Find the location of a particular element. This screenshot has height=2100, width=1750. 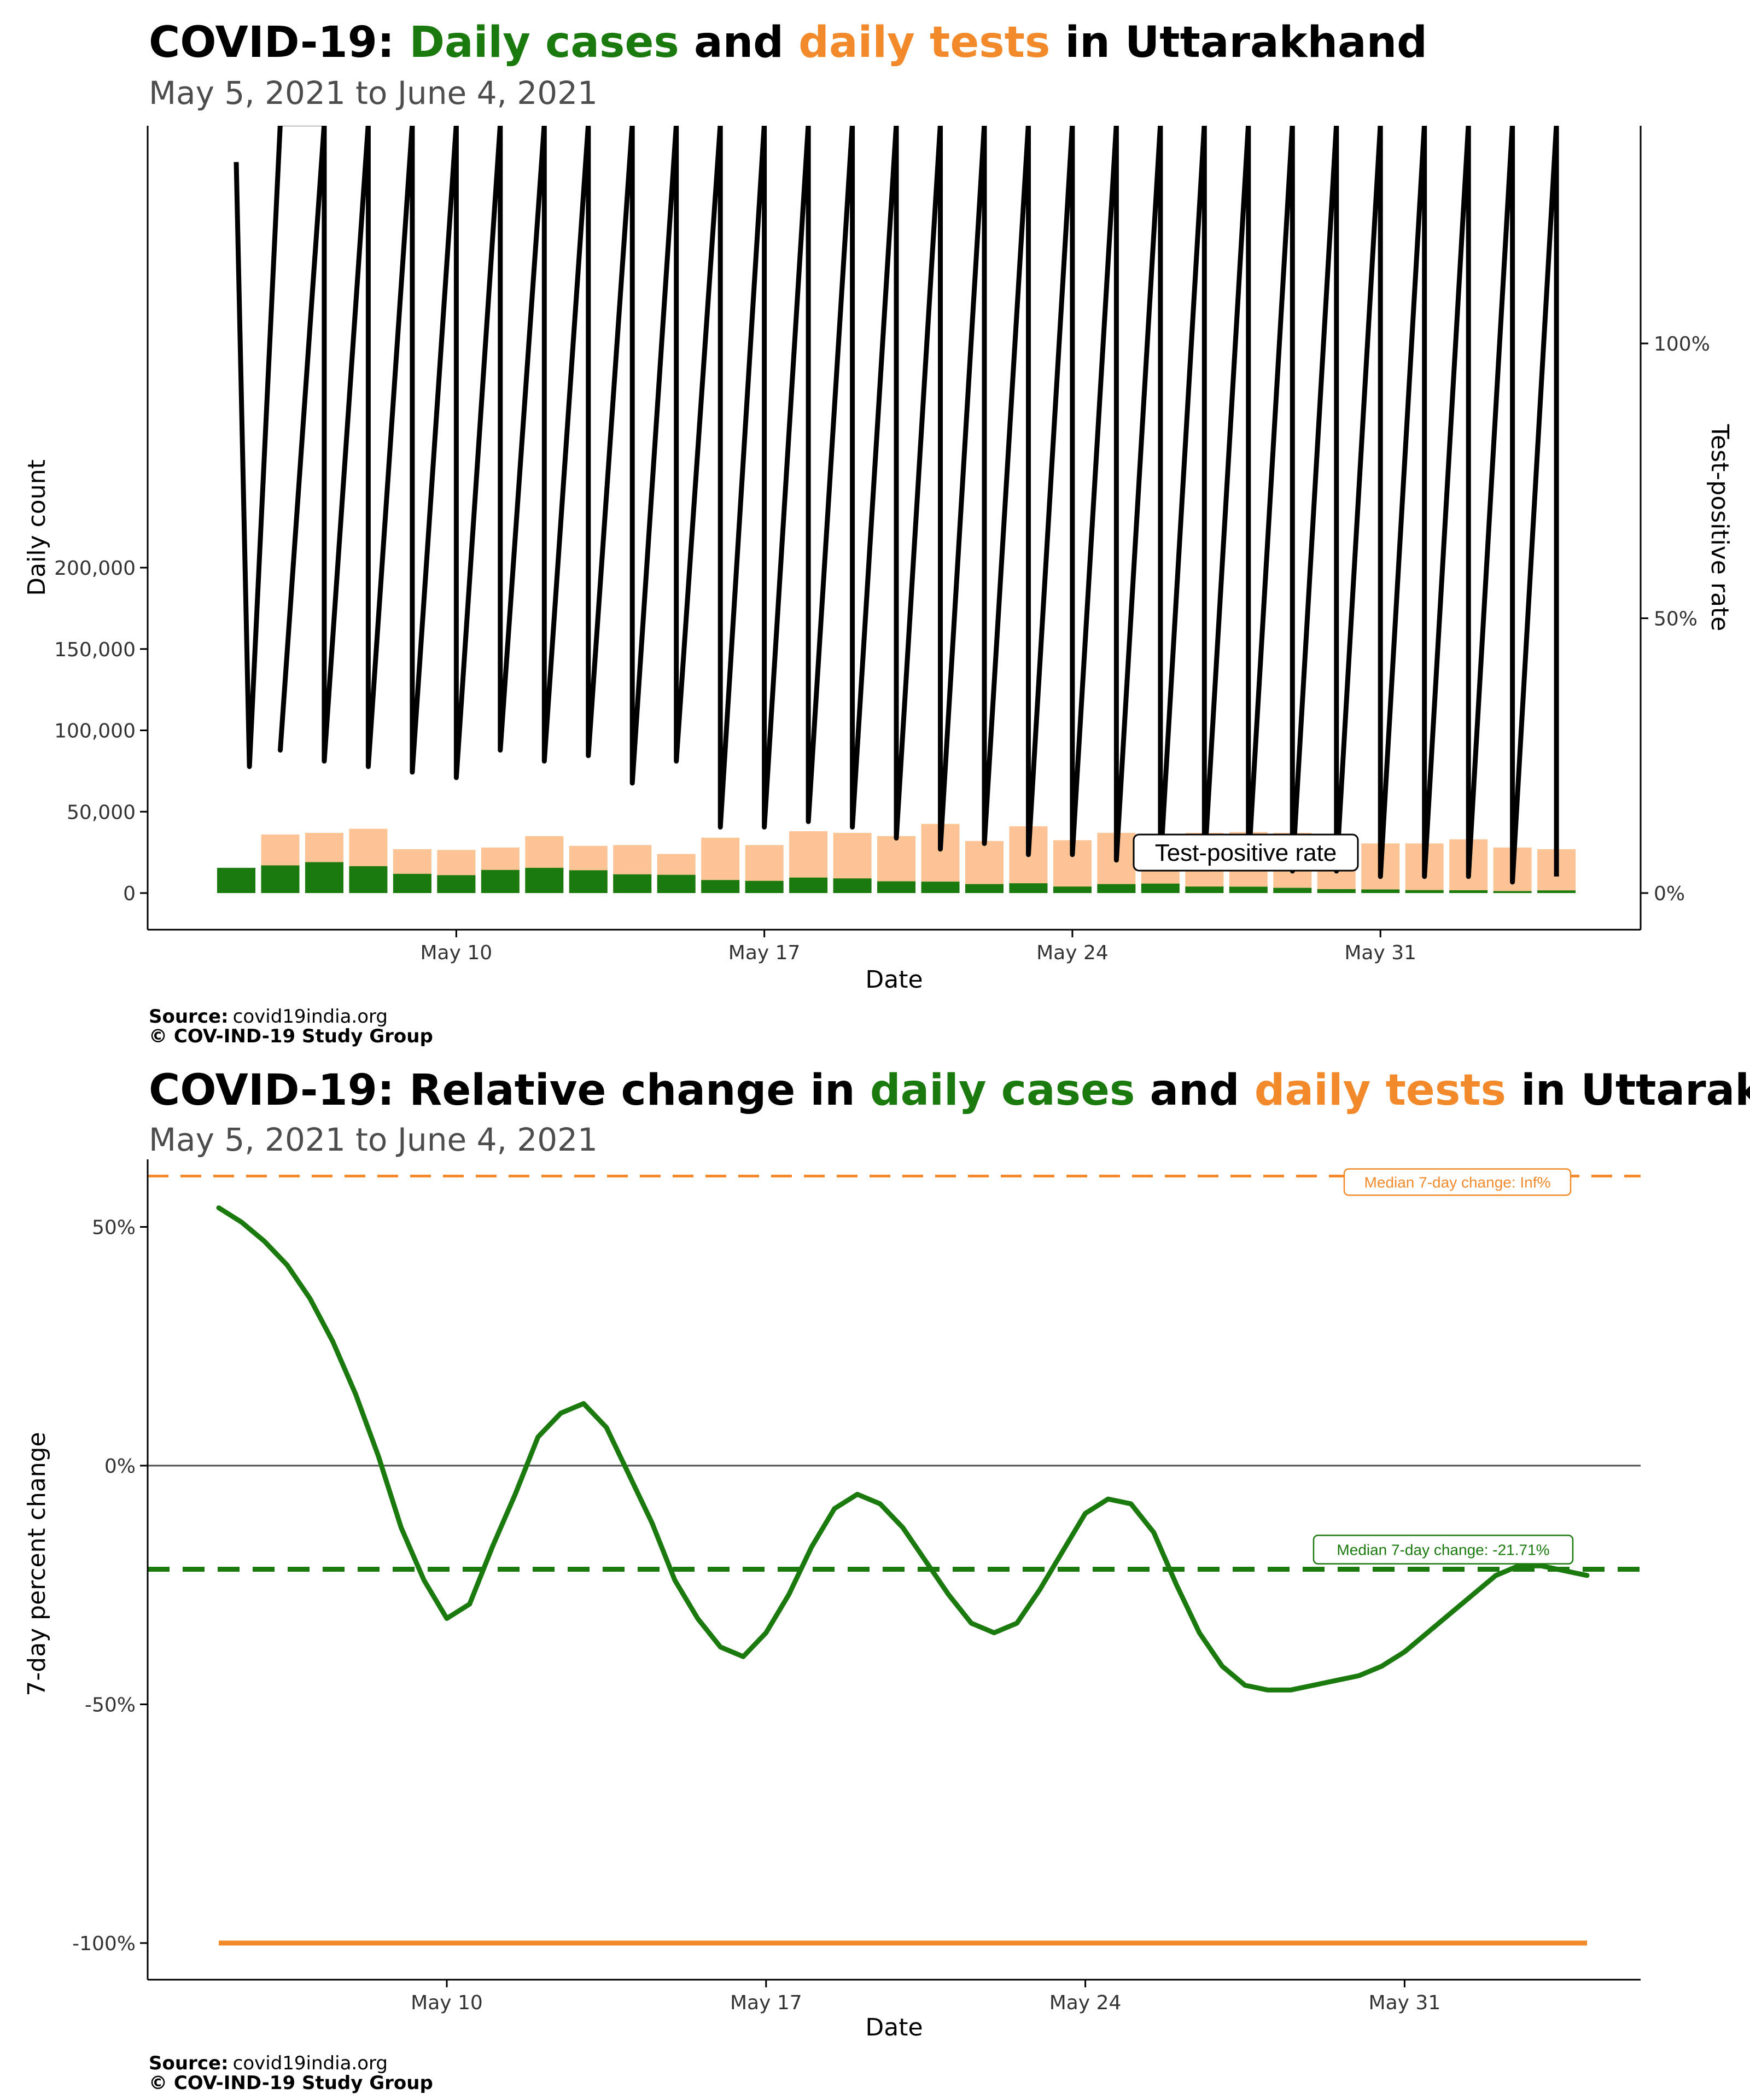

y-tick-label: 100,000 is located at coordinates (95, 731).